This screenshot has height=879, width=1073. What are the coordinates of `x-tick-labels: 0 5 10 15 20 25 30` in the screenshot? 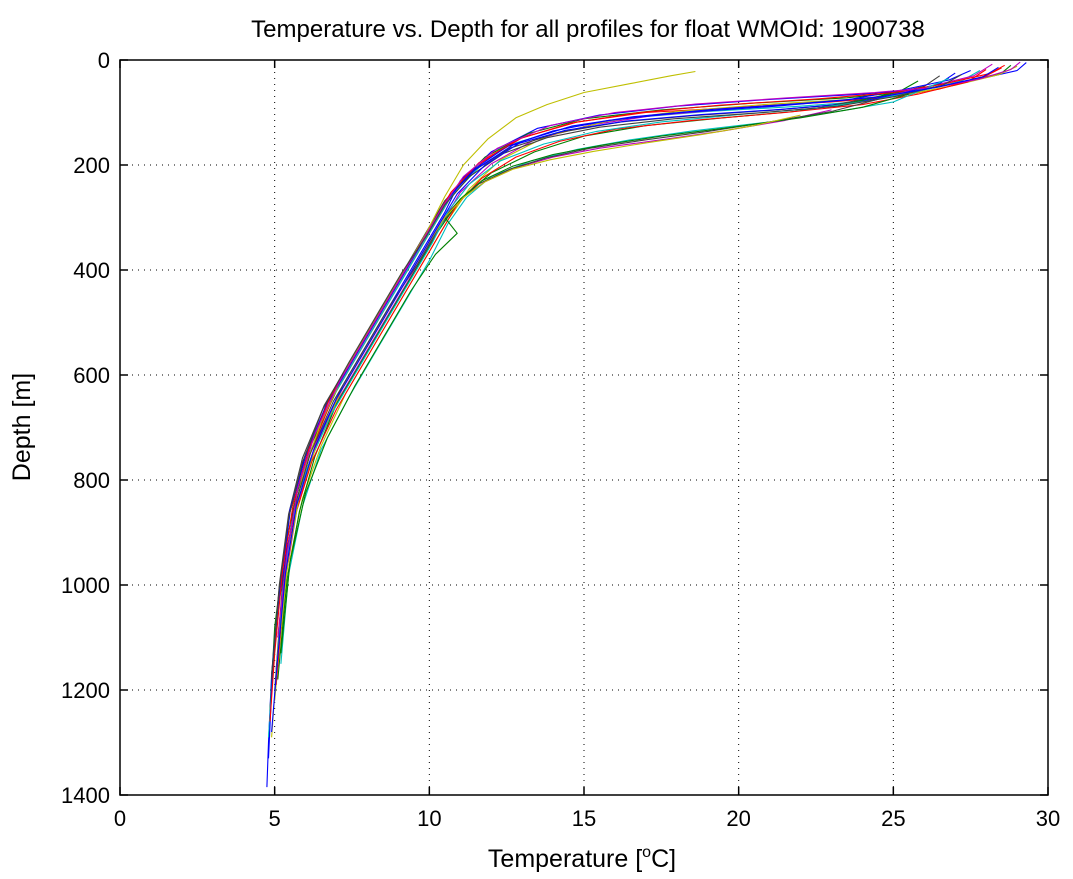 It's located at (587, 818).